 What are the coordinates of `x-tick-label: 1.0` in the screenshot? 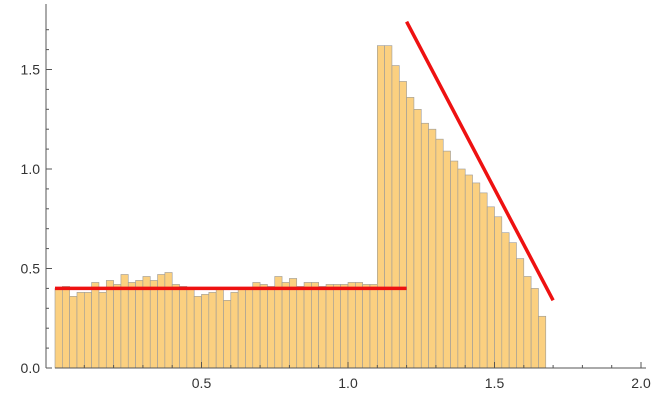 It's located at (348, 383).